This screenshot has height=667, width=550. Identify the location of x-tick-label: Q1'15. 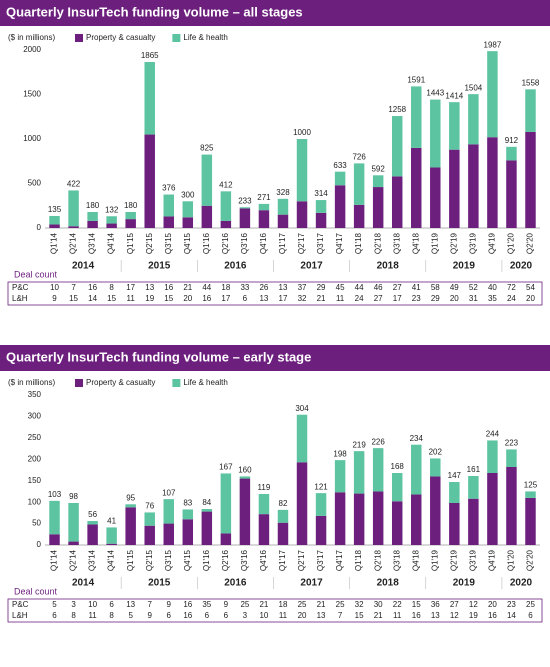
(130, 243).